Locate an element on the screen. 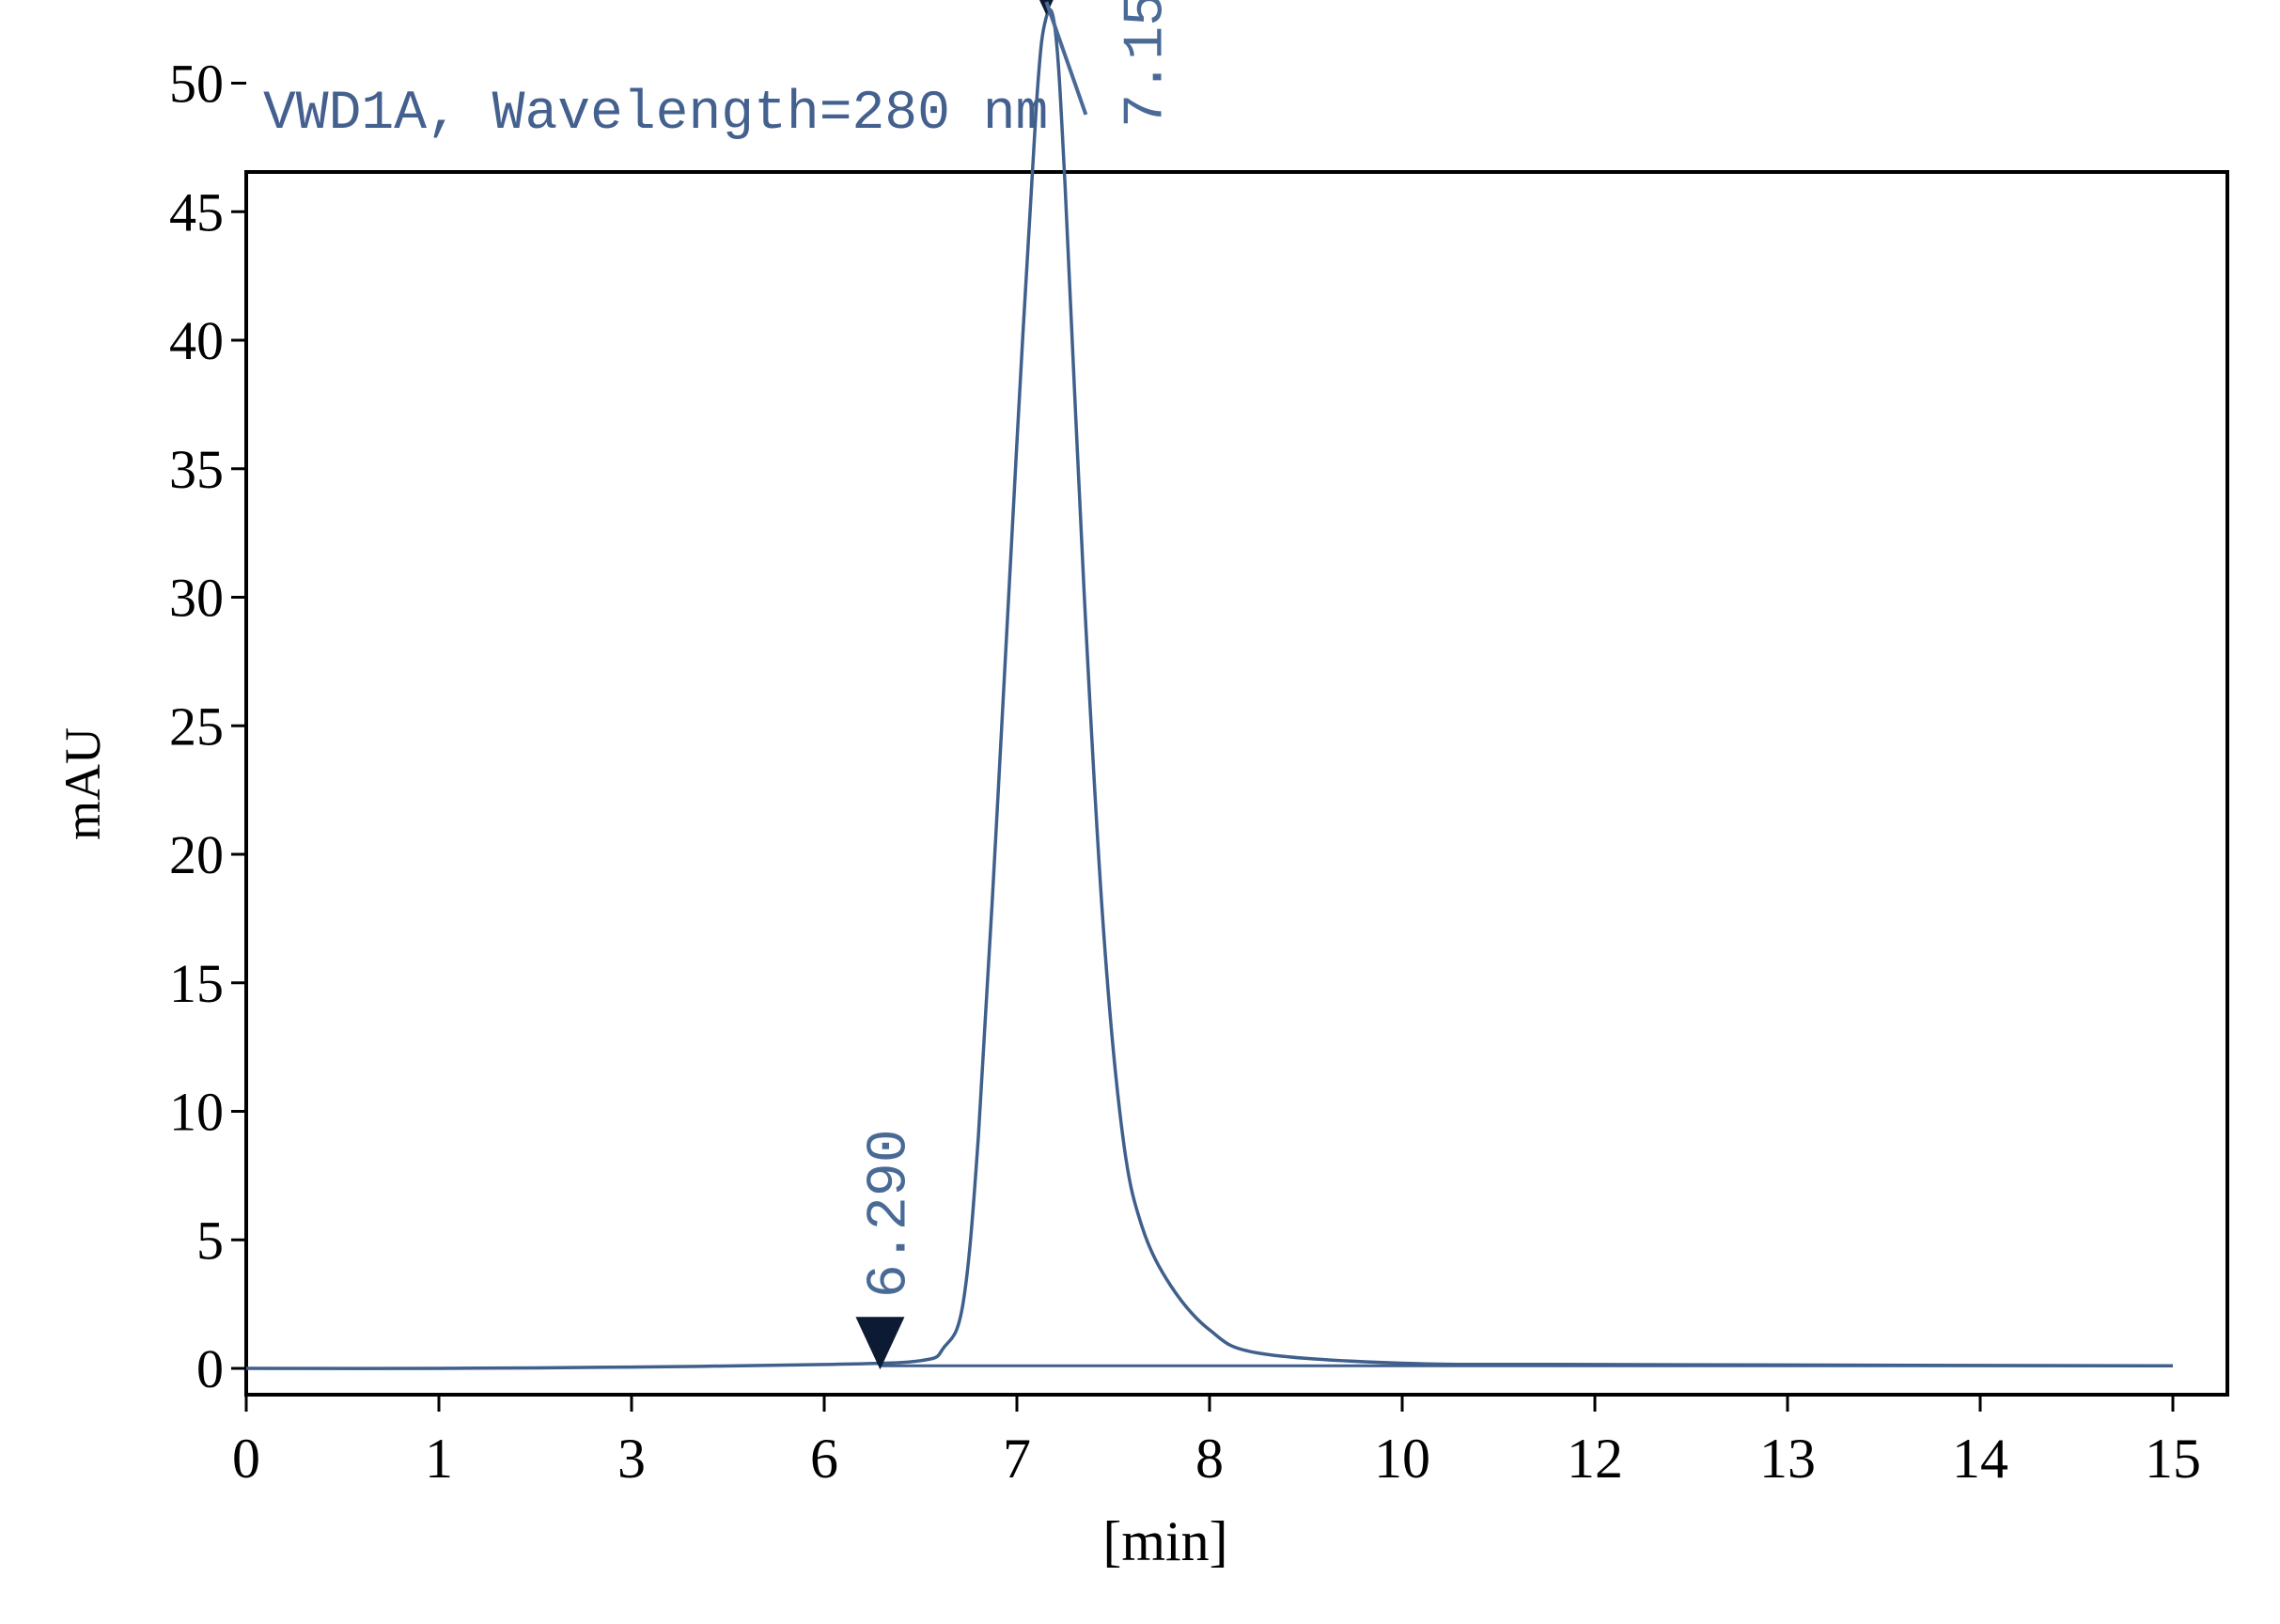  peak-label-1: 7.153 is located at coordinates (1147, 64).